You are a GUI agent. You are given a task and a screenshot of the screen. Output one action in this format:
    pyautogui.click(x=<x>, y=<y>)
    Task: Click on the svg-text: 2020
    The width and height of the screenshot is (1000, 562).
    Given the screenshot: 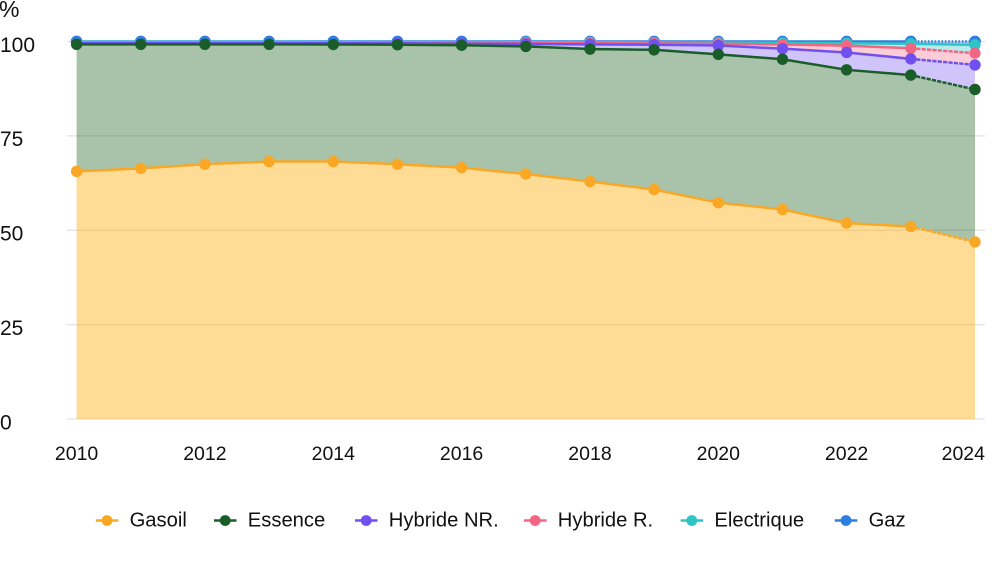 What is the action you would take?
    pyautogui.click(x=719, y=454)
    